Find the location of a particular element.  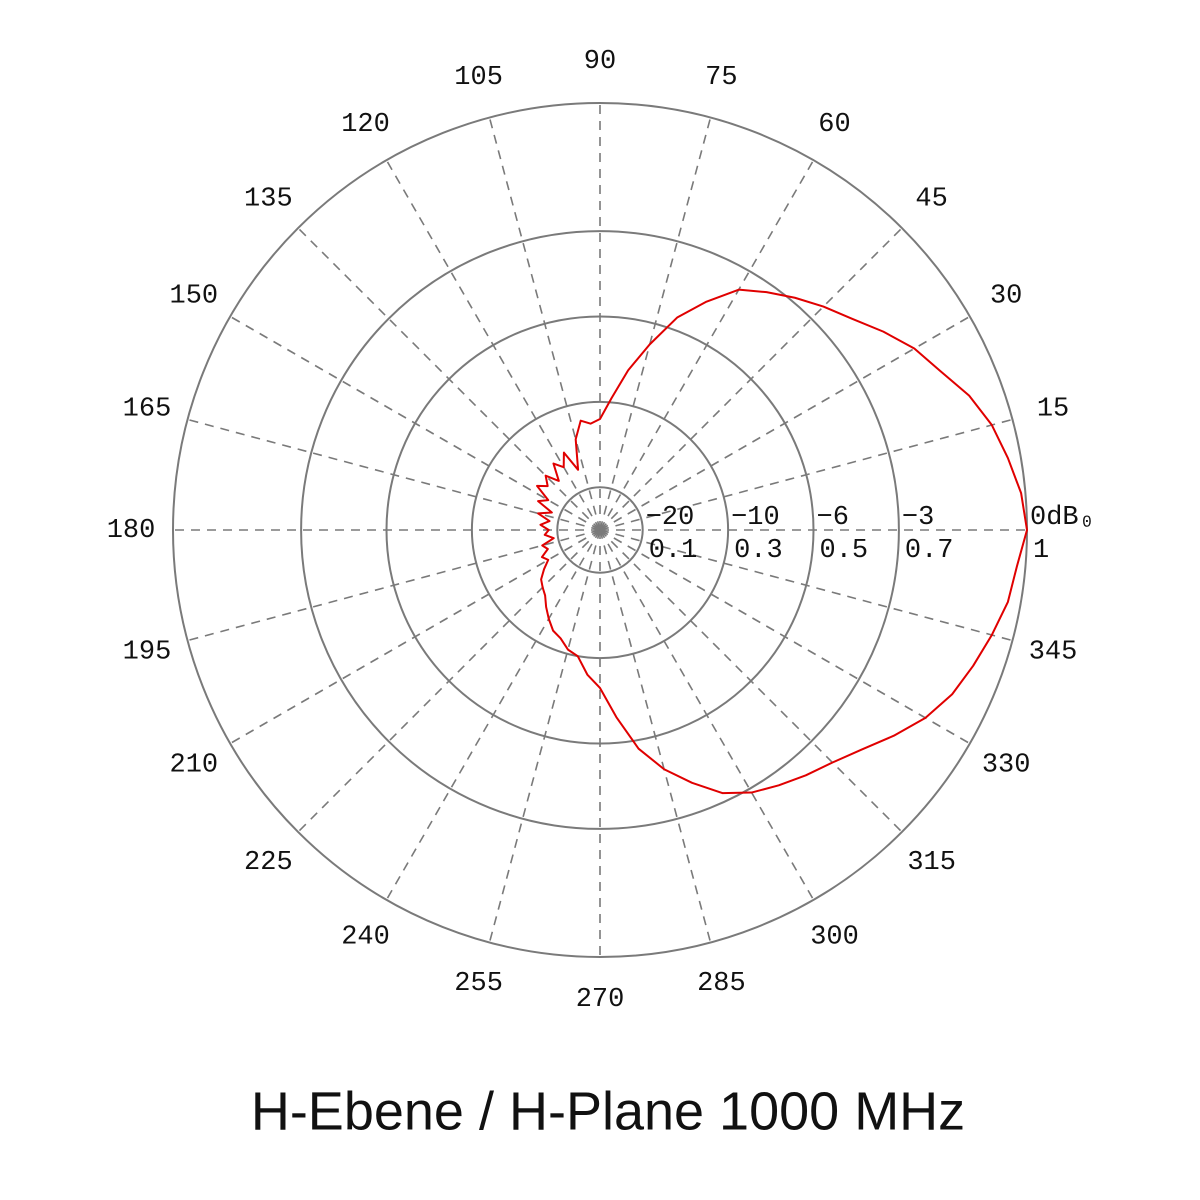

chart-title: H-Ebene / H-Plane 1000 MHz is located at coordinates (608, 1111).